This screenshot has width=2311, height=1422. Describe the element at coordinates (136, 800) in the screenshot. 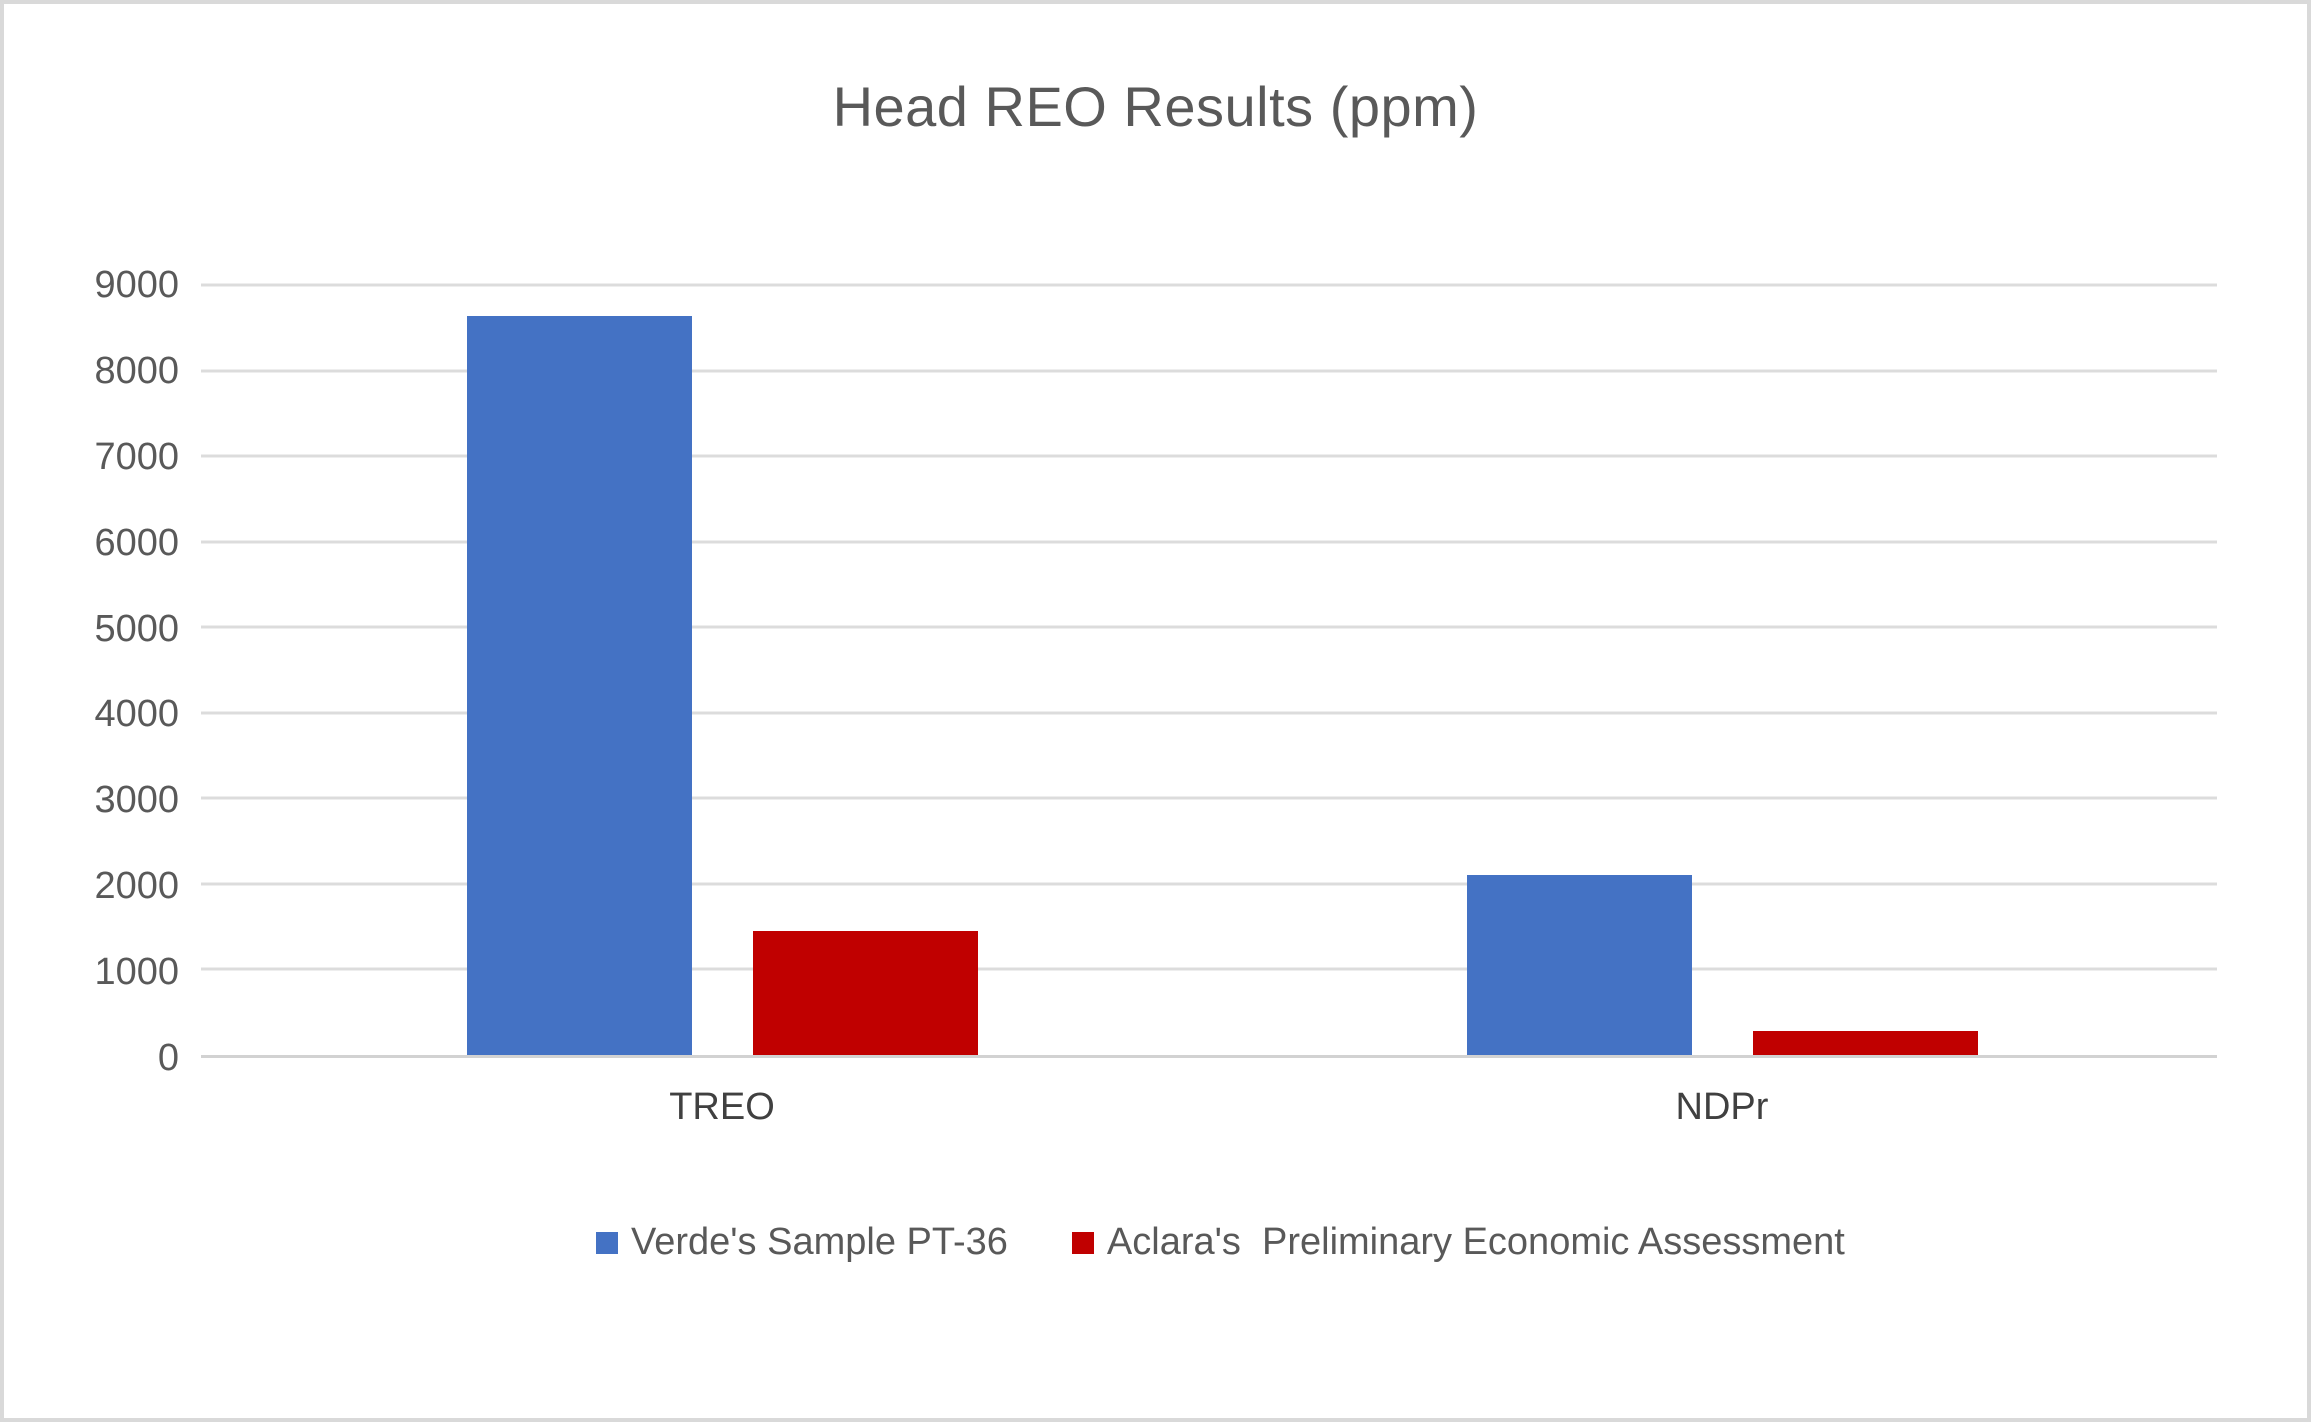

I see `y-axis-tick-label: 3000` at that location.